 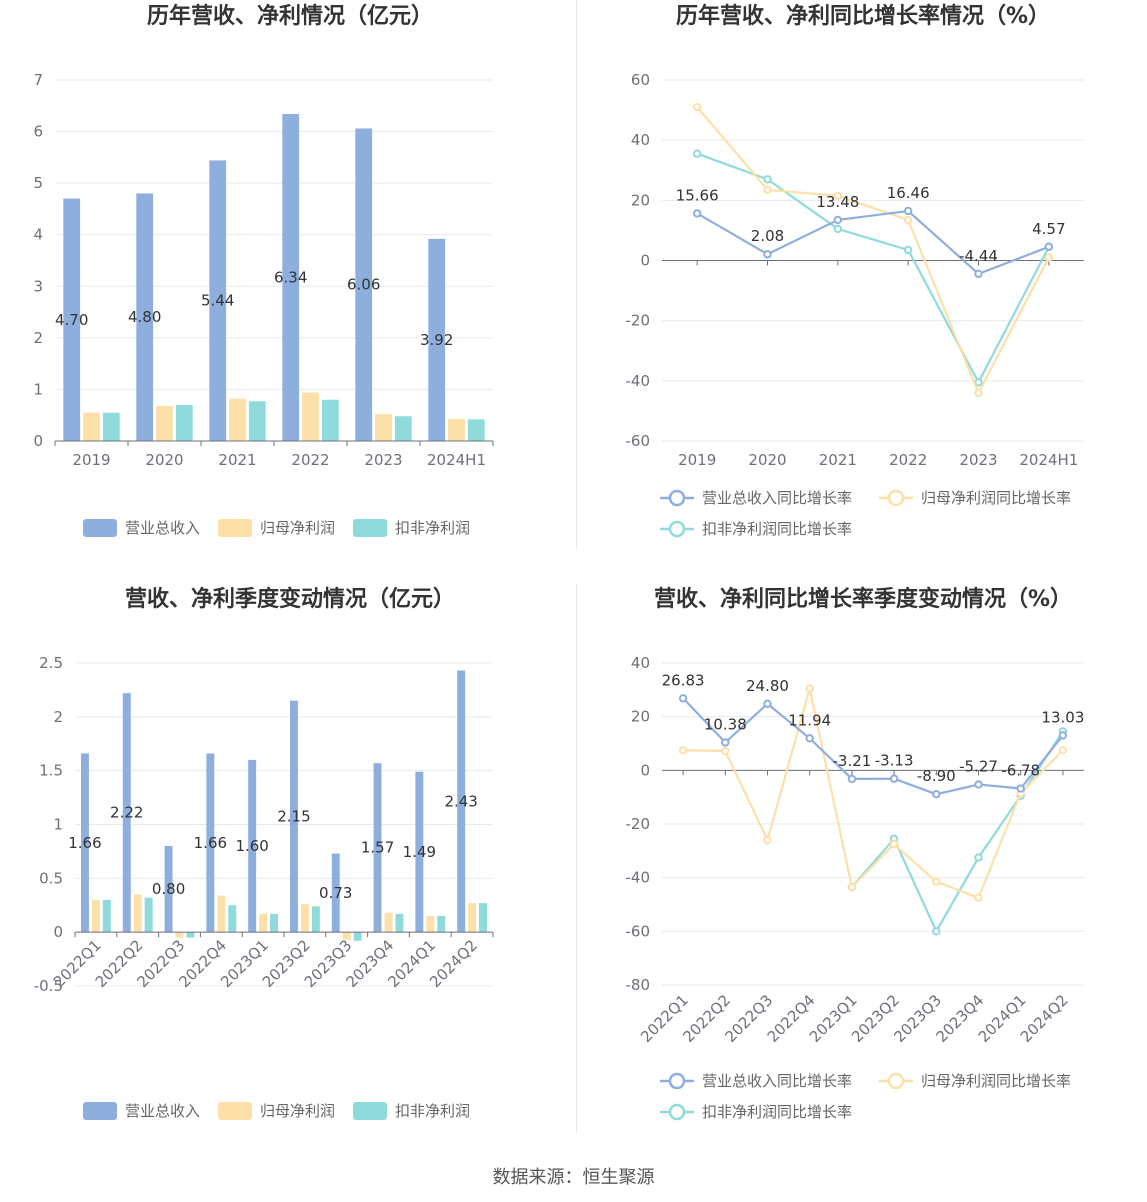 I want to click on y-tick-label: -80, so click(x=638, y=985).